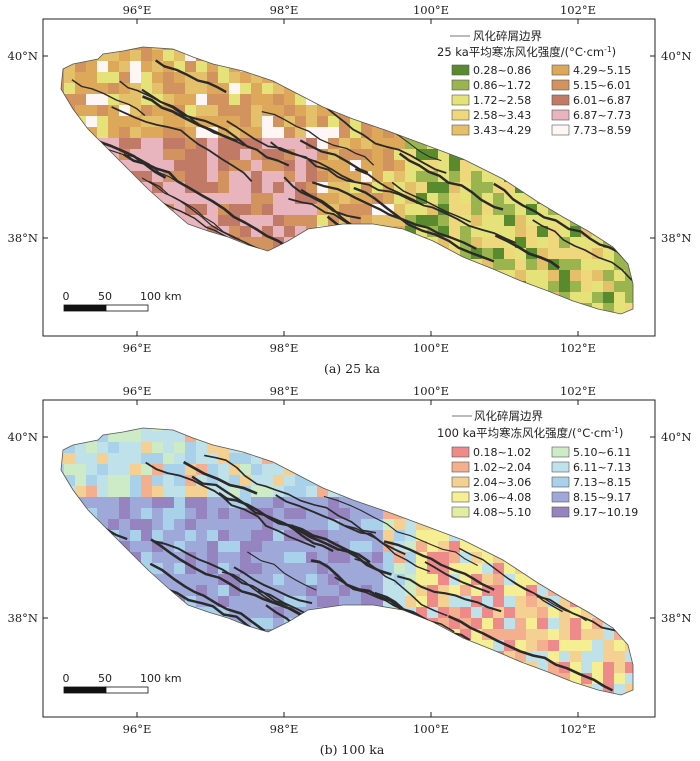 This screenshot has width=700, height=761. Describe the element at coordinates (460, 115) in the screenshot. I see `legend-swatch` at that location.